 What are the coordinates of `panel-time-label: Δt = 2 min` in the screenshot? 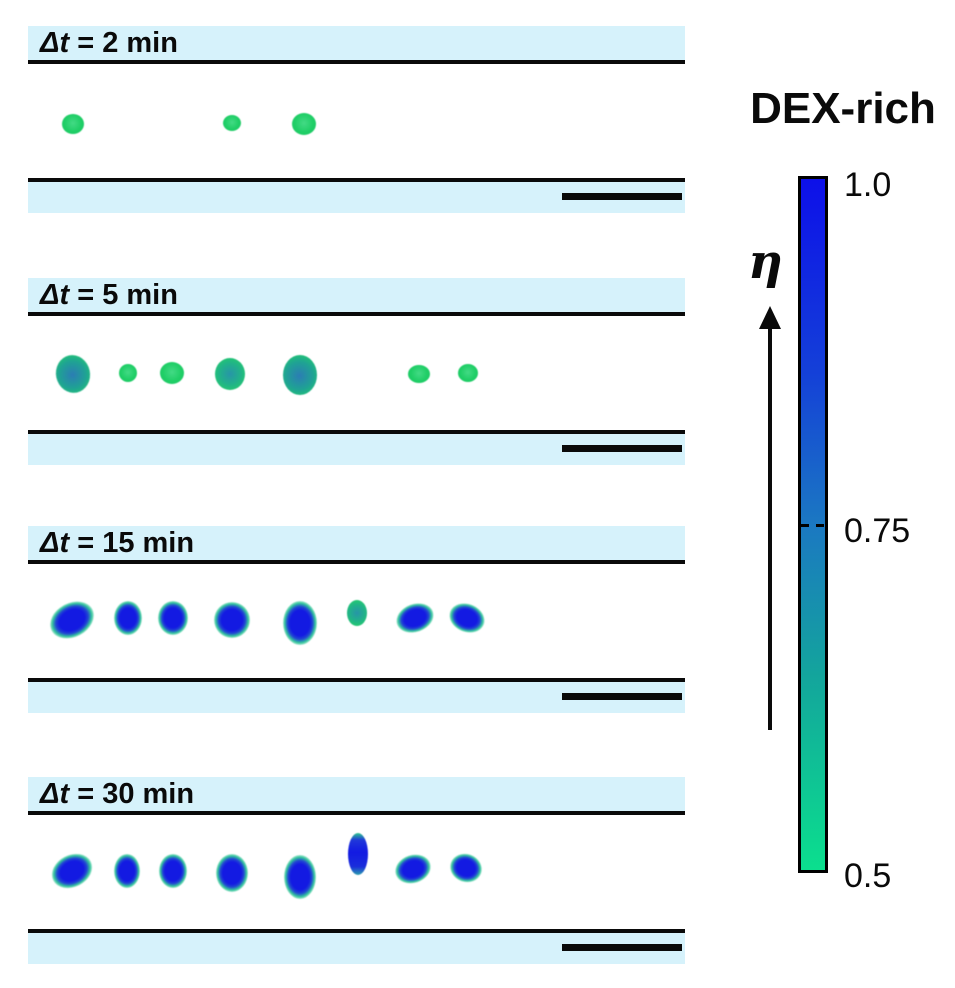 It's located at (356, 43).